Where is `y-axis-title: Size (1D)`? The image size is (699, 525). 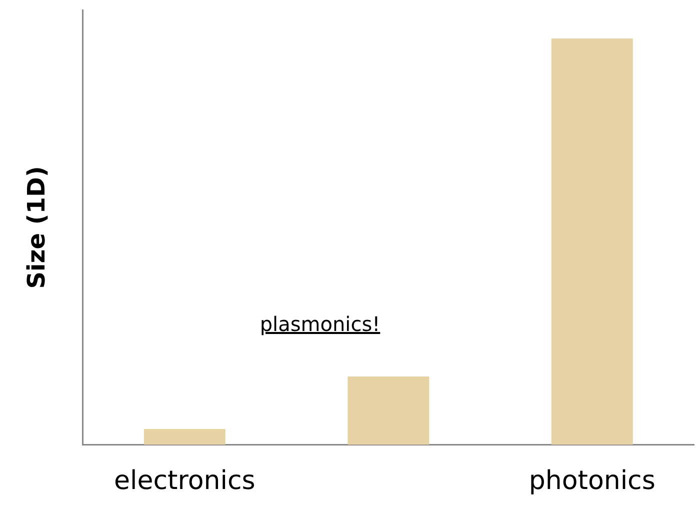 y-axis-title: Size (1D) is located at coordinates (36, 227).